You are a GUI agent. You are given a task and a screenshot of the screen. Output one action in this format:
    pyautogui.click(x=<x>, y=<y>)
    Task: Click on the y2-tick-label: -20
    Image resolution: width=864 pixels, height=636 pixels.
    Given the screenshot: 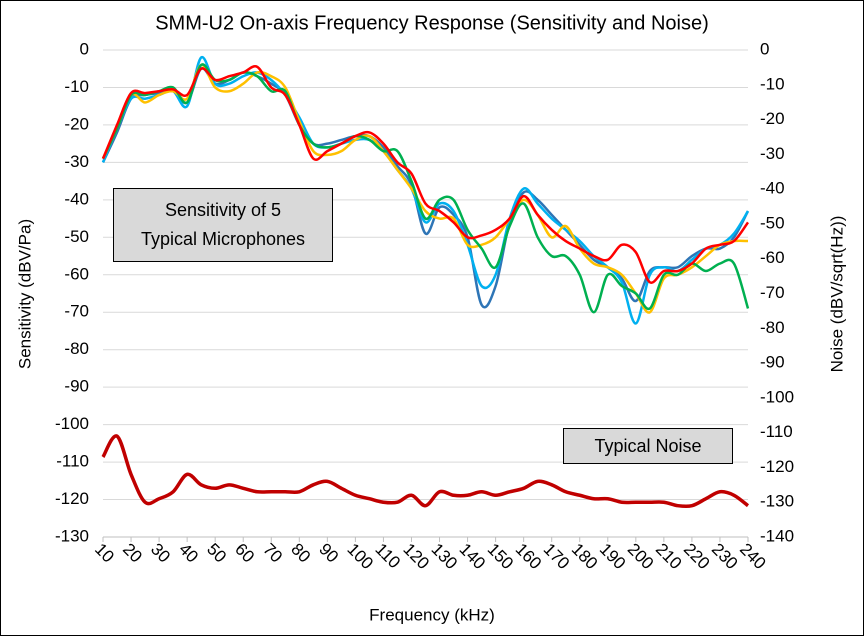 What is the action you would take?
    pyautogui.click(x=772, y=118)
    